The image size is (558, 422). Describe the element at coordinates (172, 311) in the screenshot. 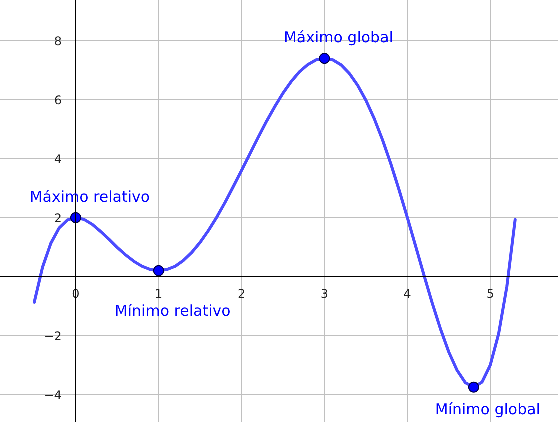

I see `annotation: Mínimo relativo` at that location.